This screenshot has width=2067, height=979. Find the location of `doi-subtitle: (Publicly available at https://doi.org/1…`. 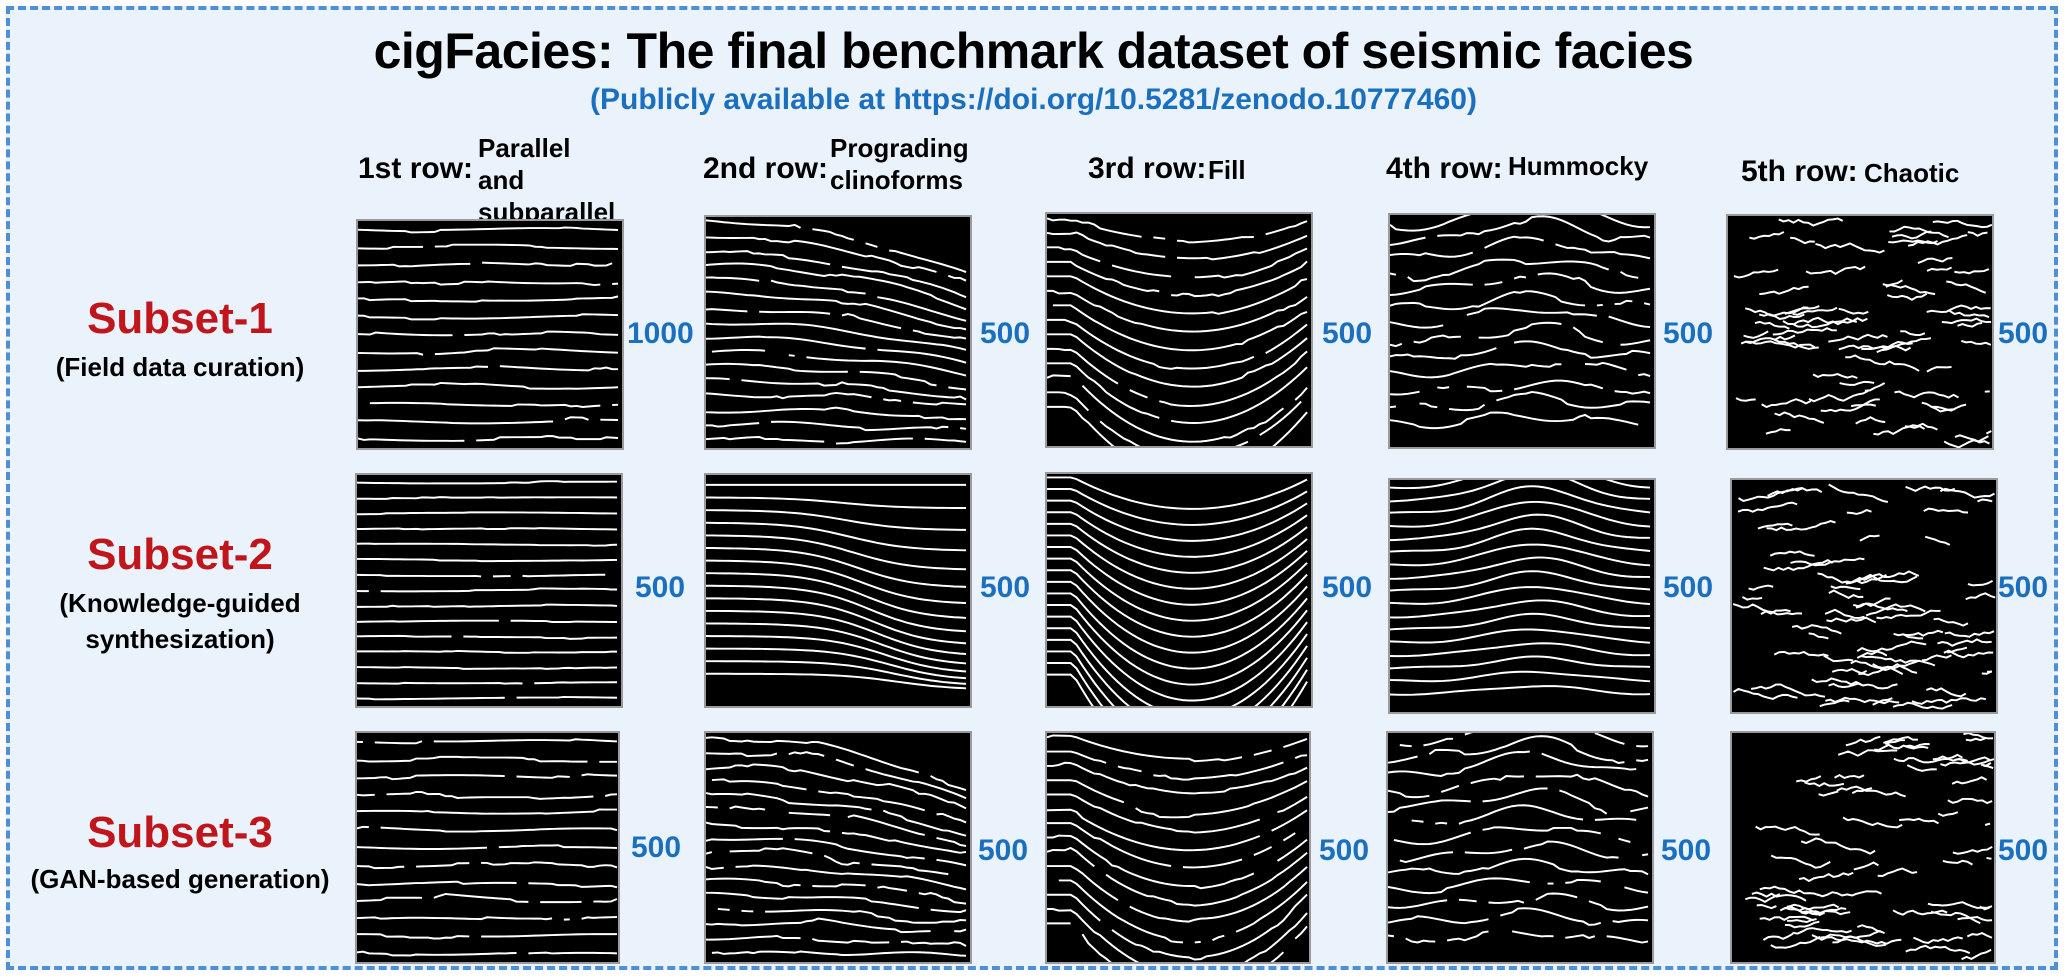

doi-subtitle: (Publicly available at https://doi.org/1… is located at coordinates (1033, 99).